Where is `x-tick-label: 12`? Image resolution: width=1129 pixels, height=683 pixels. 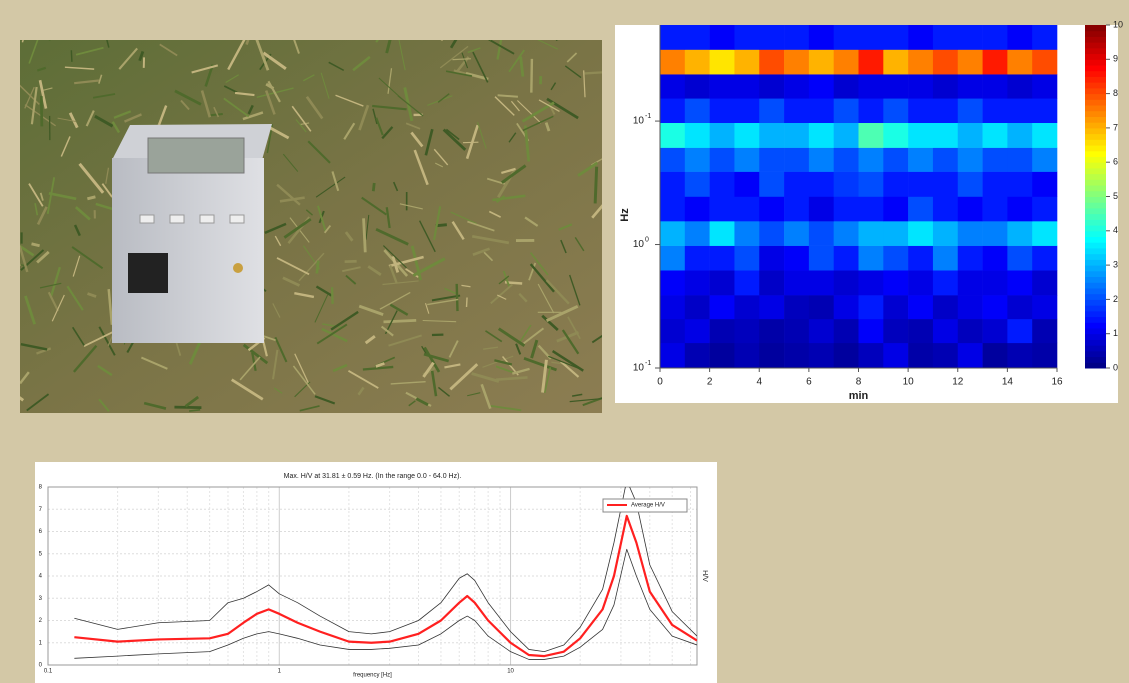 x-tick-label: 12 is located at coordinates (958, 382).